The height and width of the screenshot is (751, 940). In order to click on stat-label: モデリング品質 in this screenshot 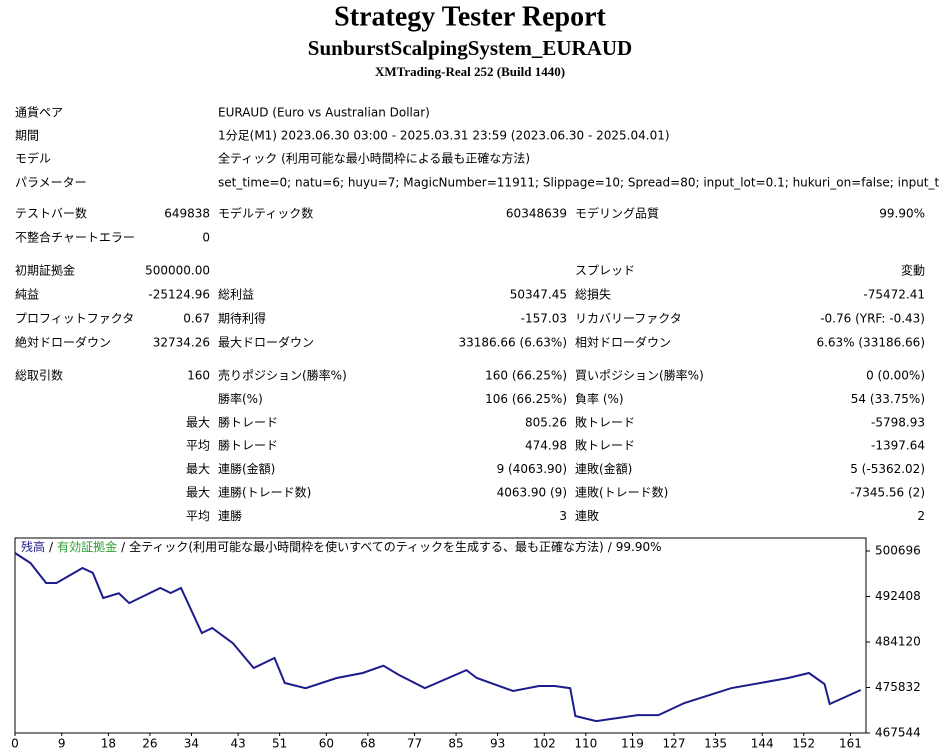, I will do `click(617, 213)`.